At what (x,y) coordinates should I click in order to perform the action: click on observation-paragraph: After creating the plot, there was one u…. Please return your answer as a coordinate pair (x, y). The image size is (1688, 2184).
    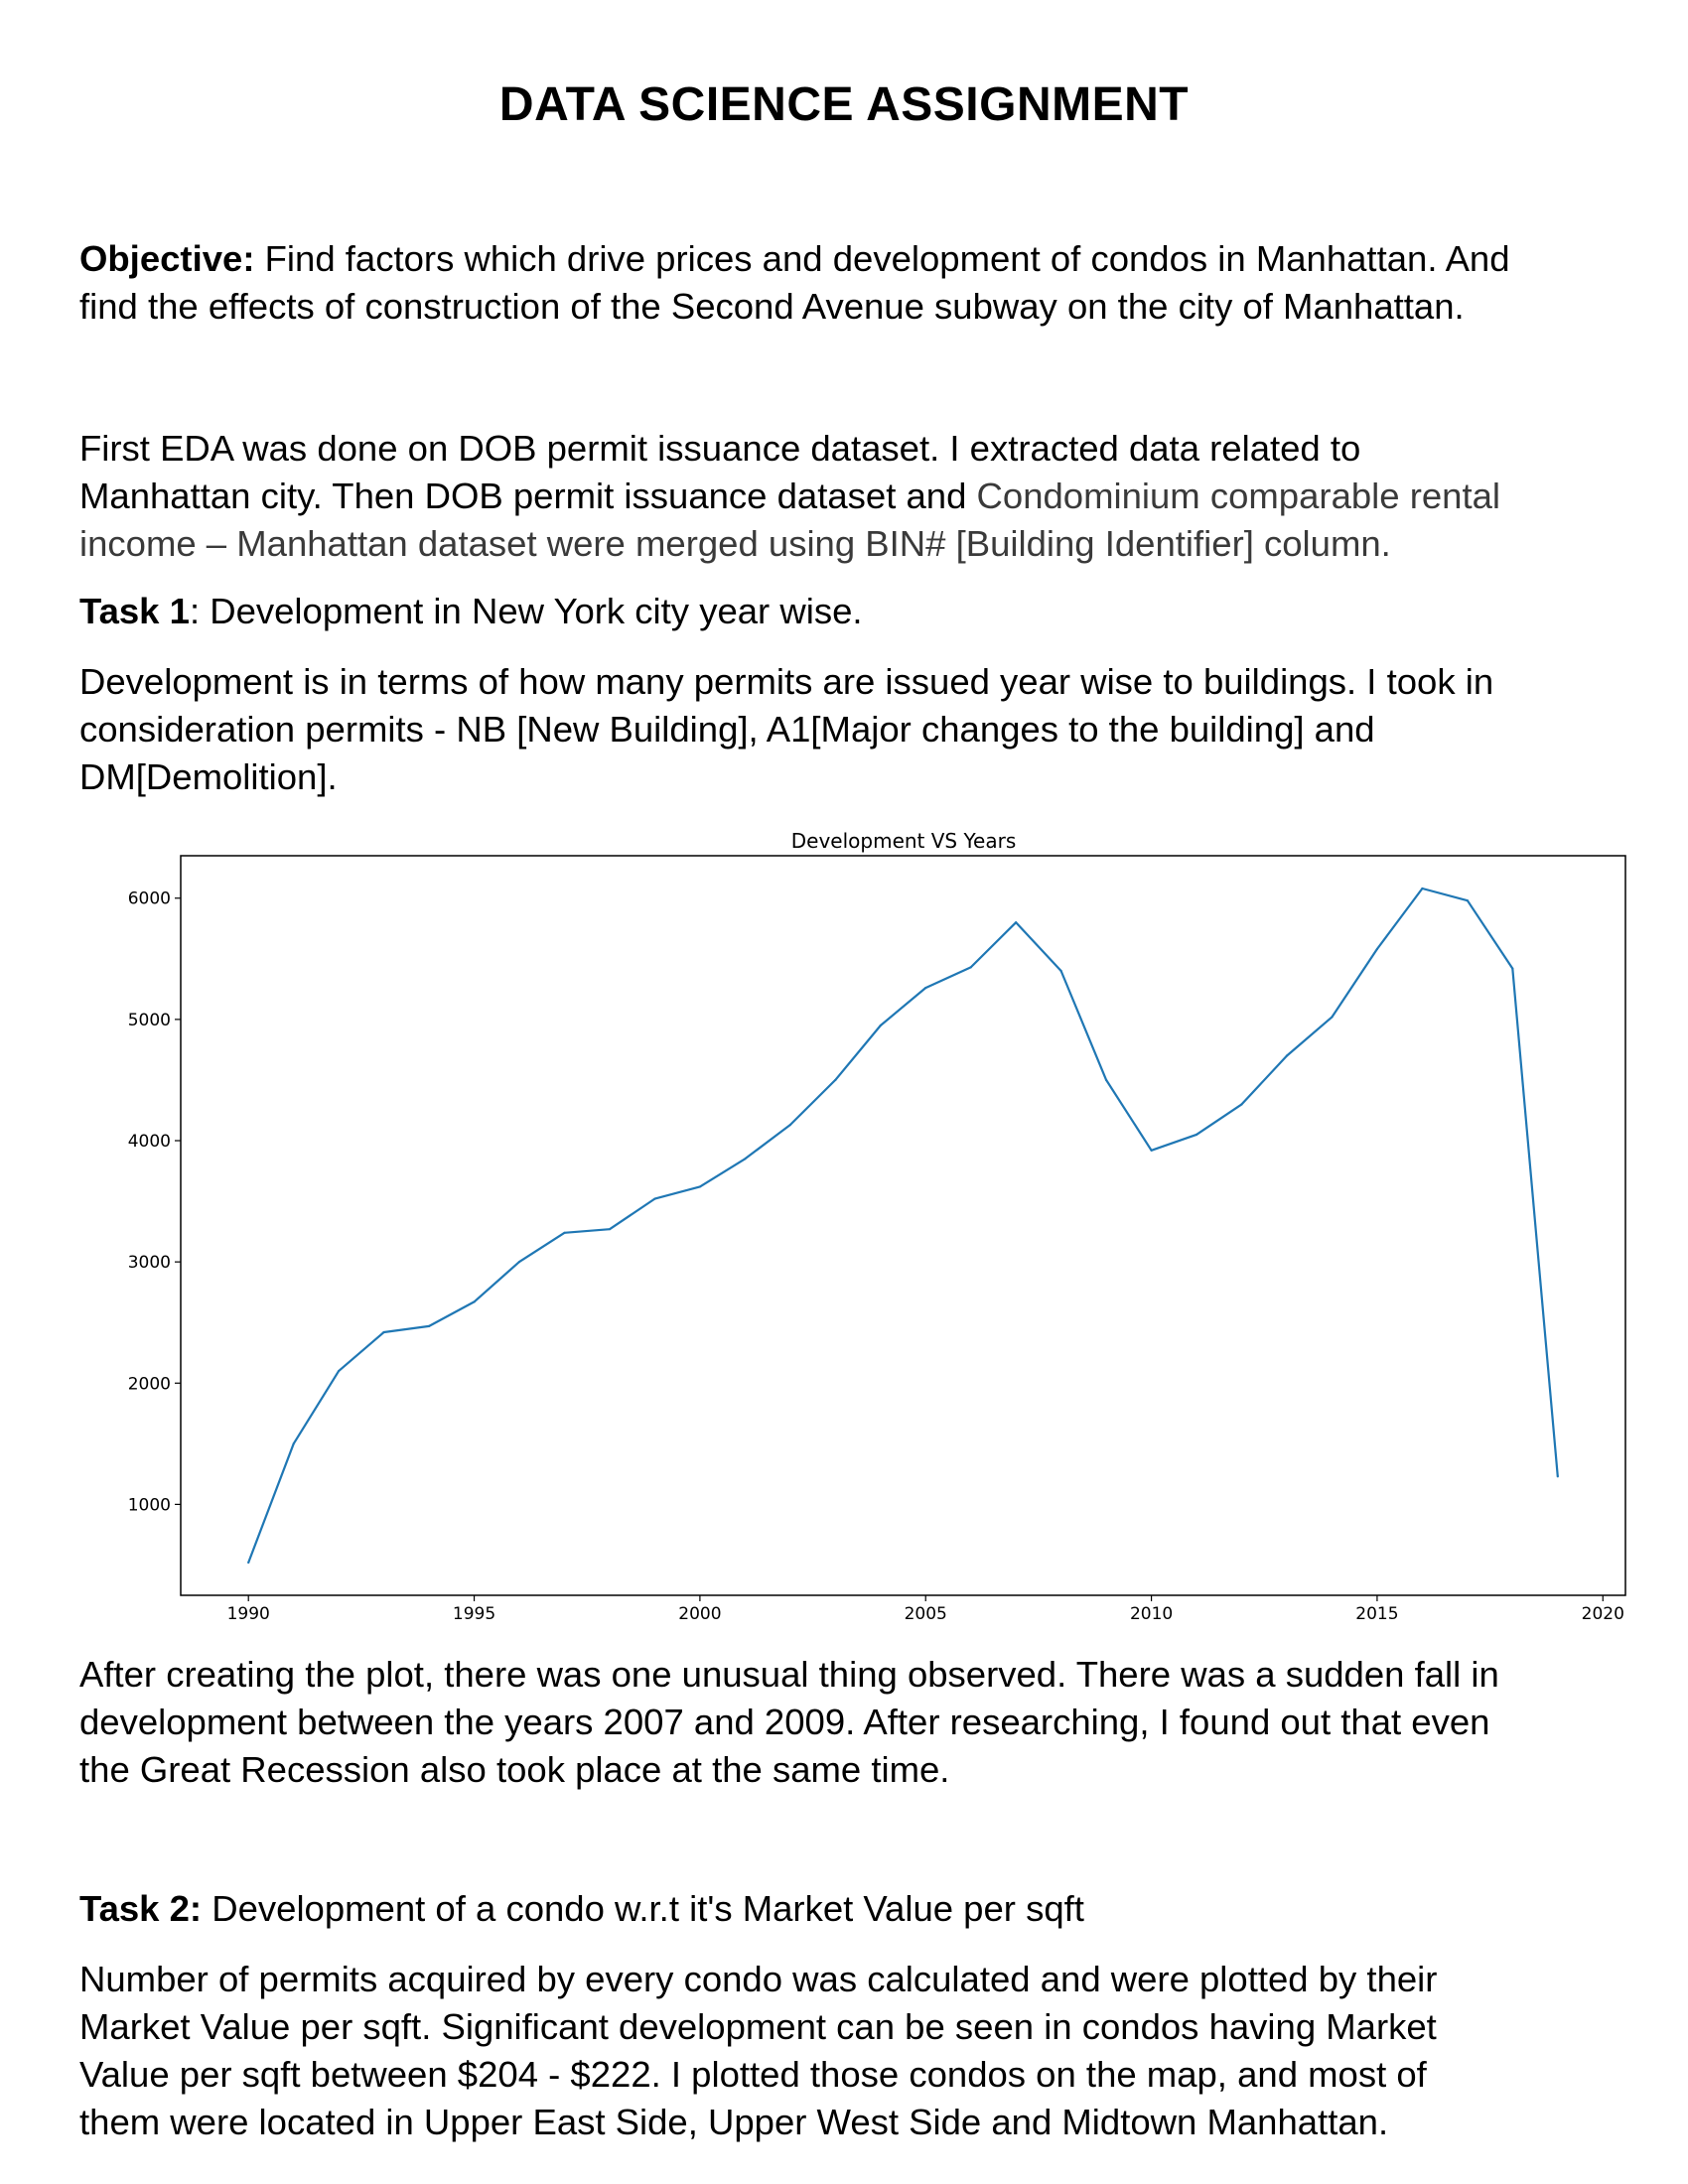
    Looking at the image, I should click on (853, 1722).